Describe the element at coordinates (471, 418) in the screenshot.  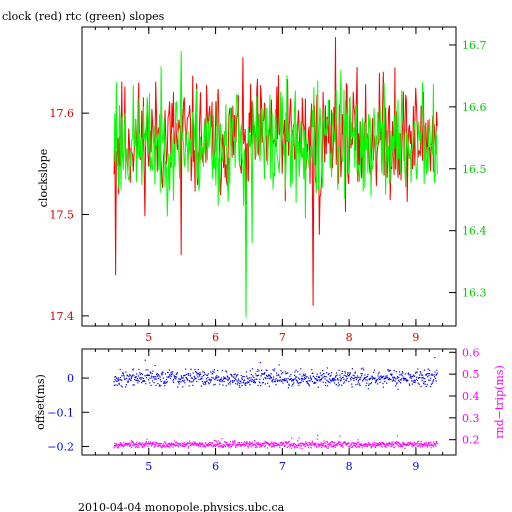
I see `right-y-tick-label: 0.3` at that location.